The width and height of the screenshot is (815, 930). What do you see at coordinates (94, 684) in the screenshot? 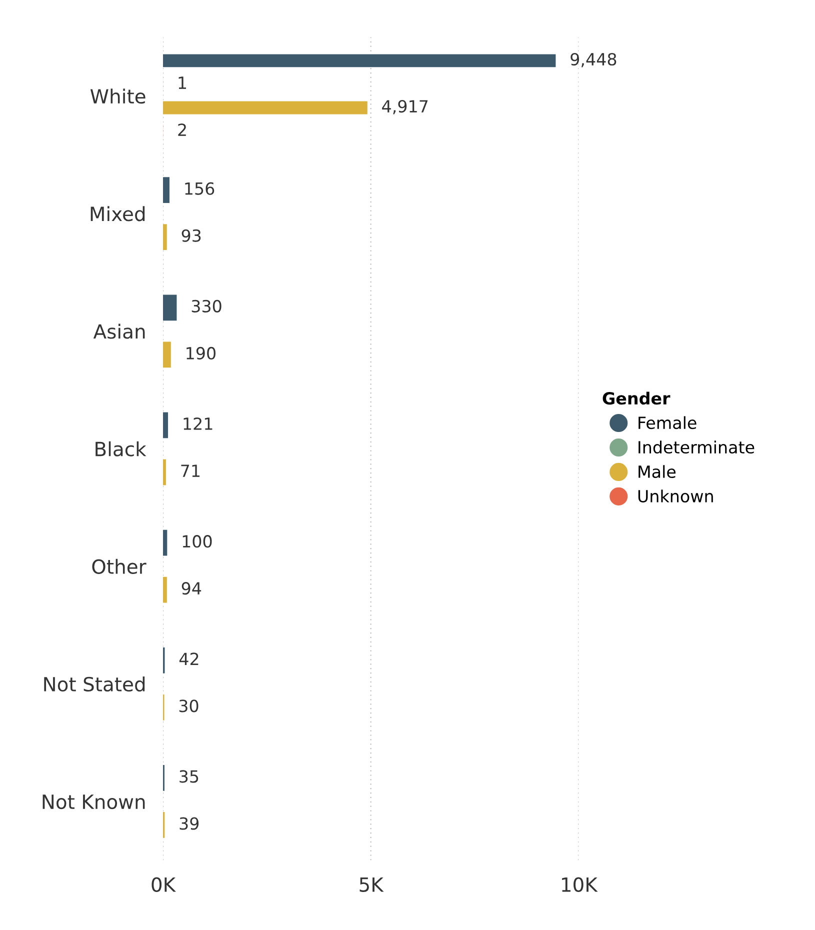
I see `y-tick-label: Not Stated` at bounding box center [94, 684].